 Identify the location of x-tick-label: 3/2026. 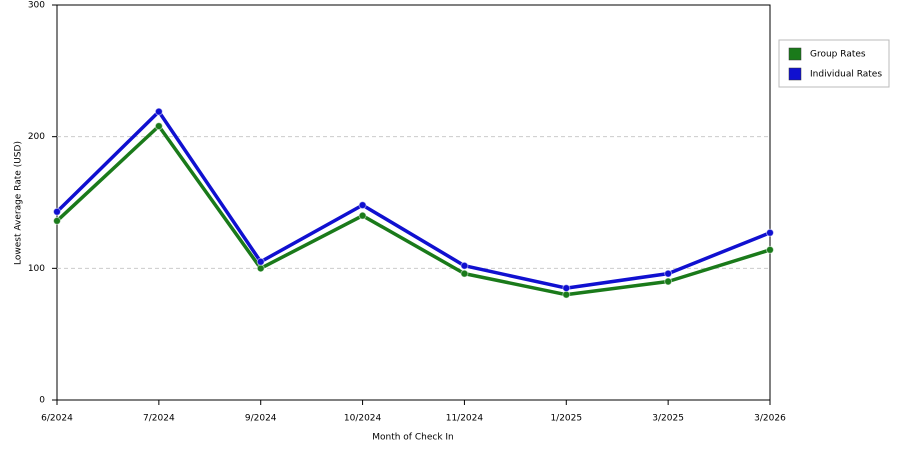
(770, 419).